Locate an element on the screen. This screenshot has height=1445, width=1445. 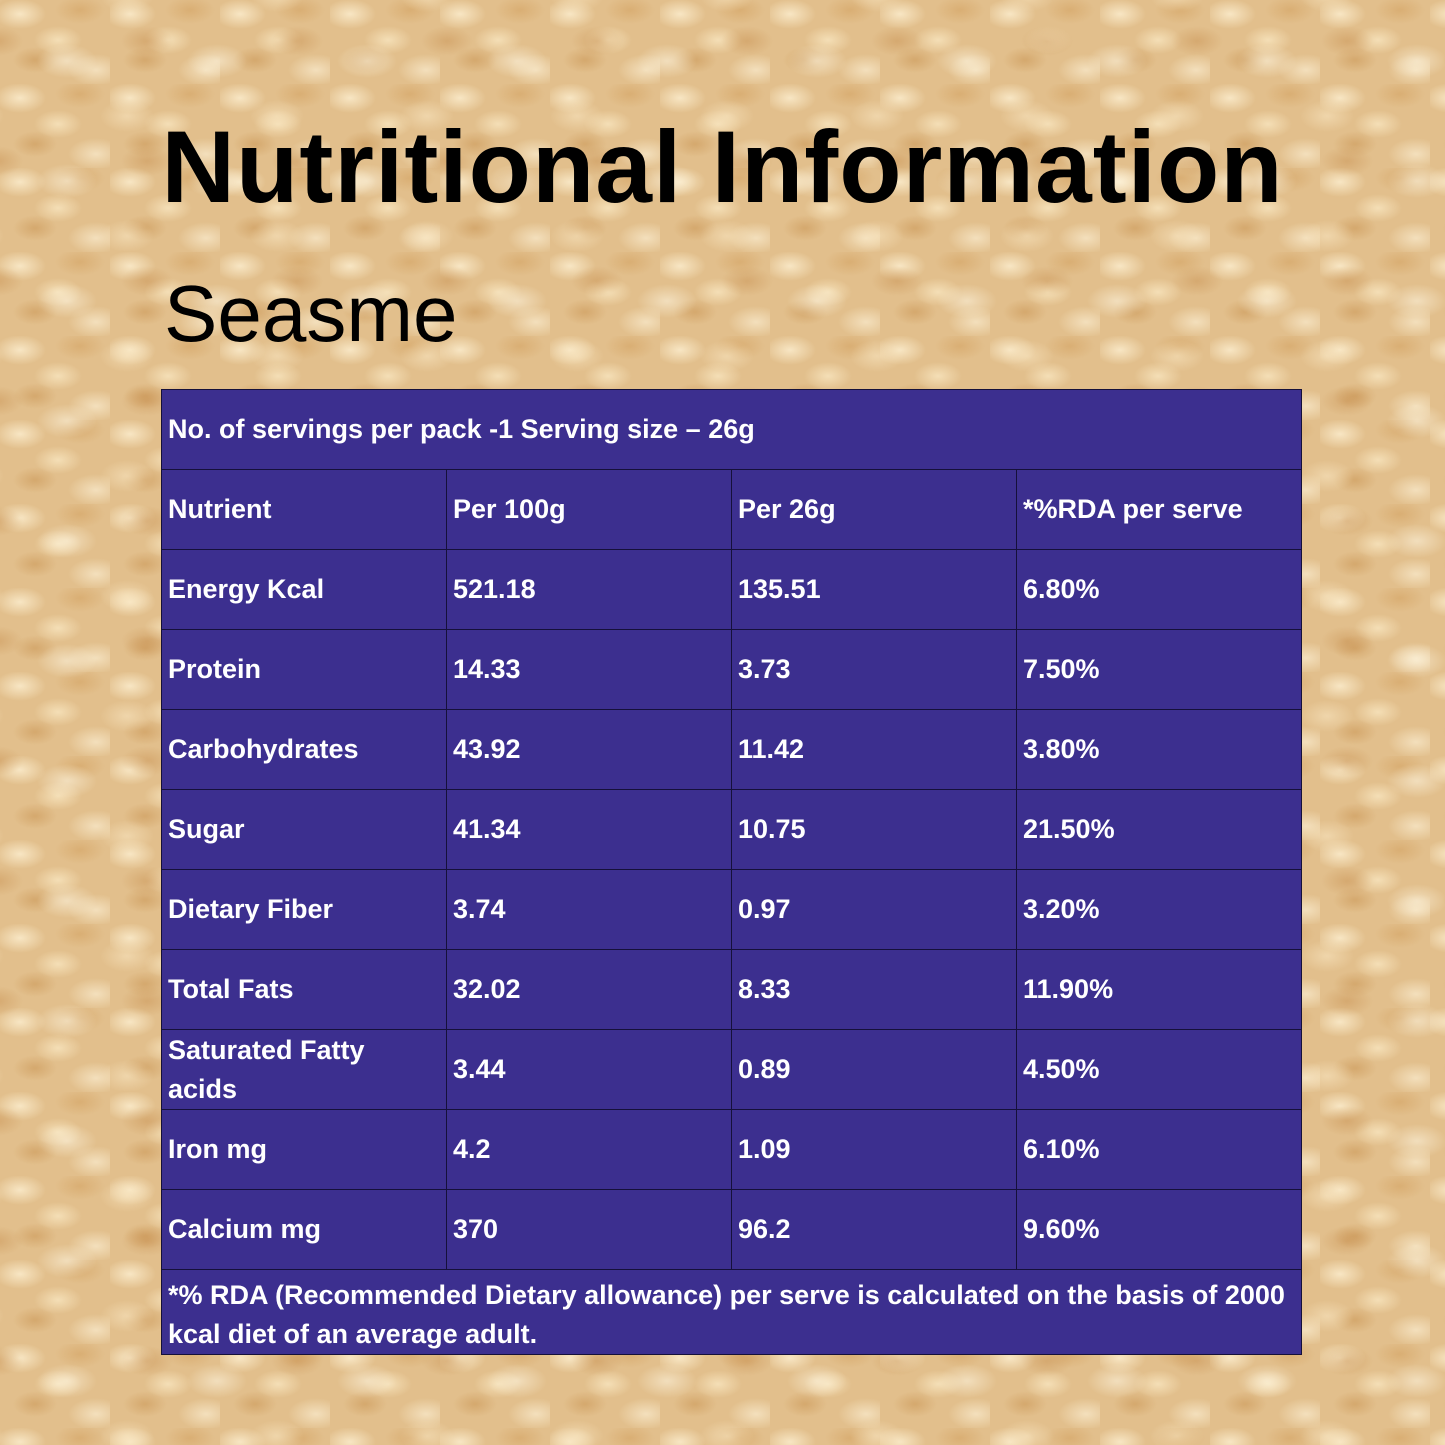
per-100g-value: 3.74 is located at coordinates (589, 909).